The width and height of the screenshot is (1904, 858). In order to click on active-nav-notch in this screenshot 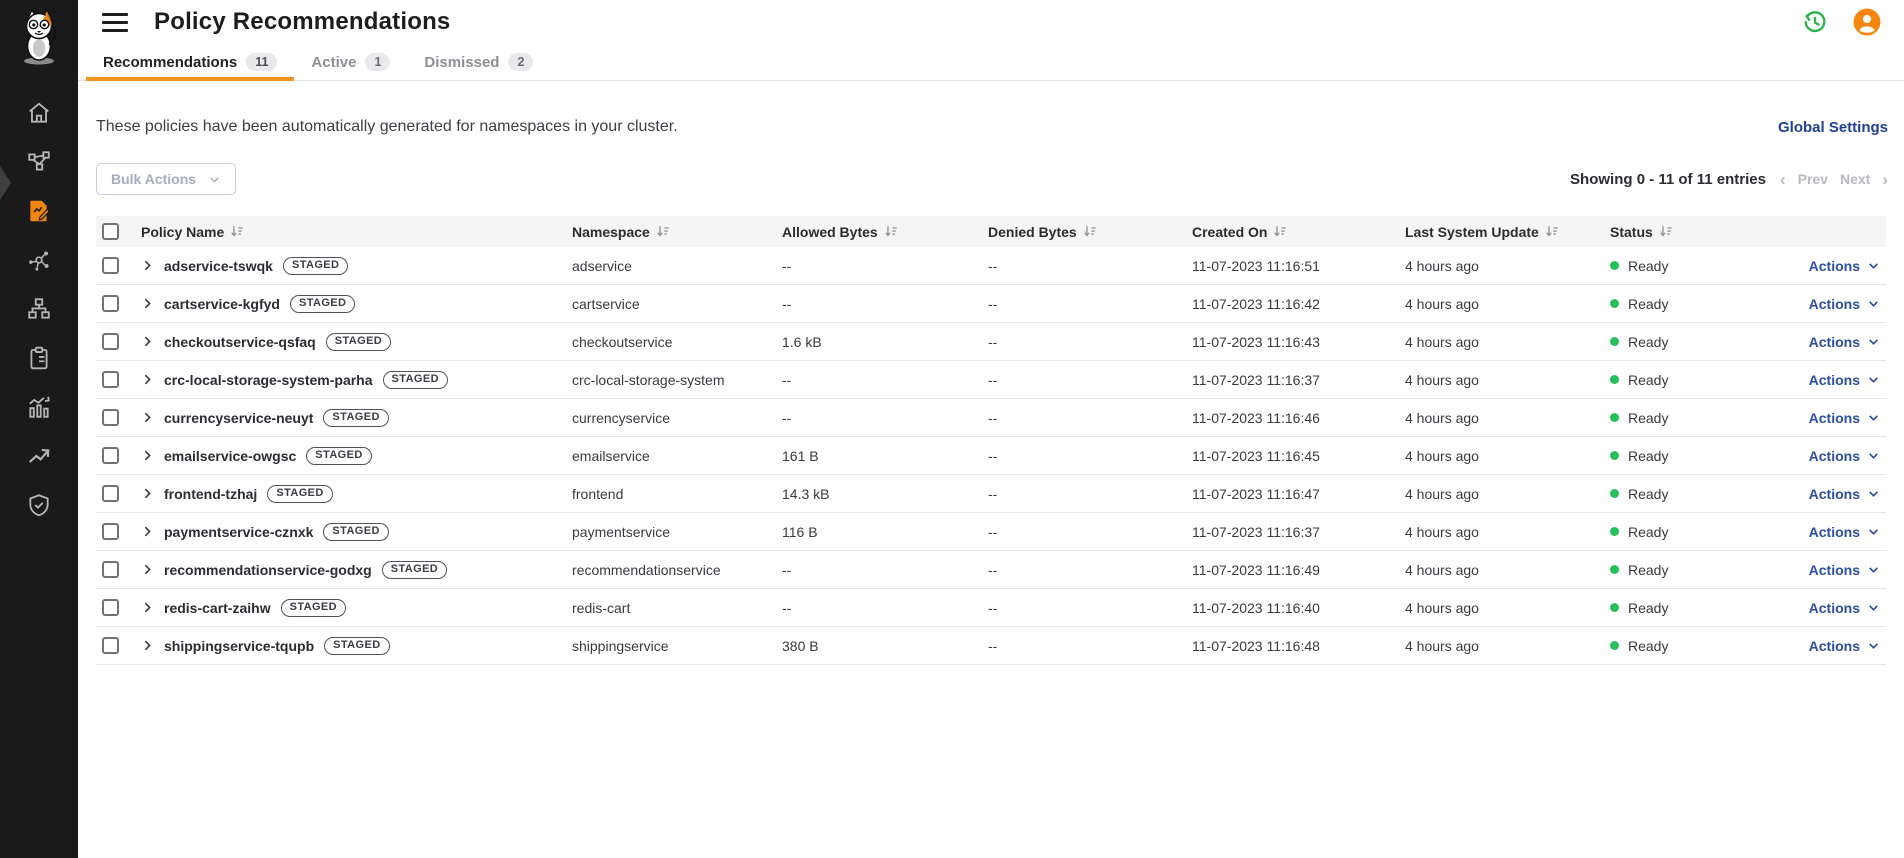, I will do `click(5, 183)`.